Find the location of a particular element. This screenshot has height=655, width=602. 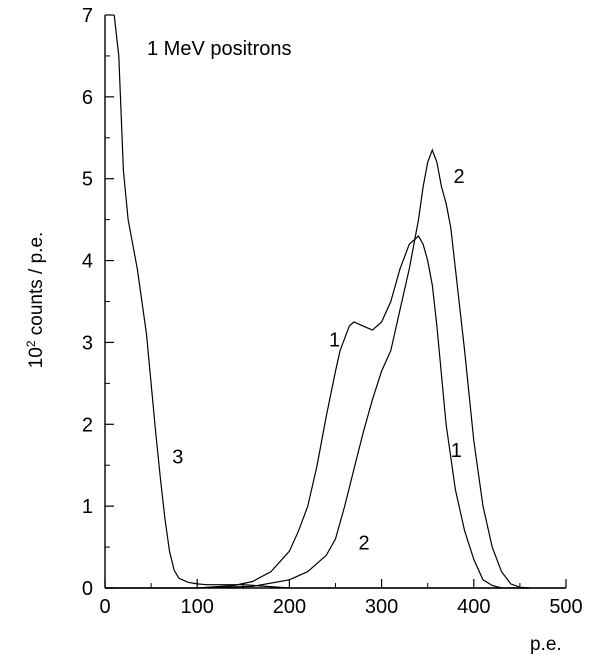

y-axis-label: 102 counts / p.e. is located at coordinates (35, 300).